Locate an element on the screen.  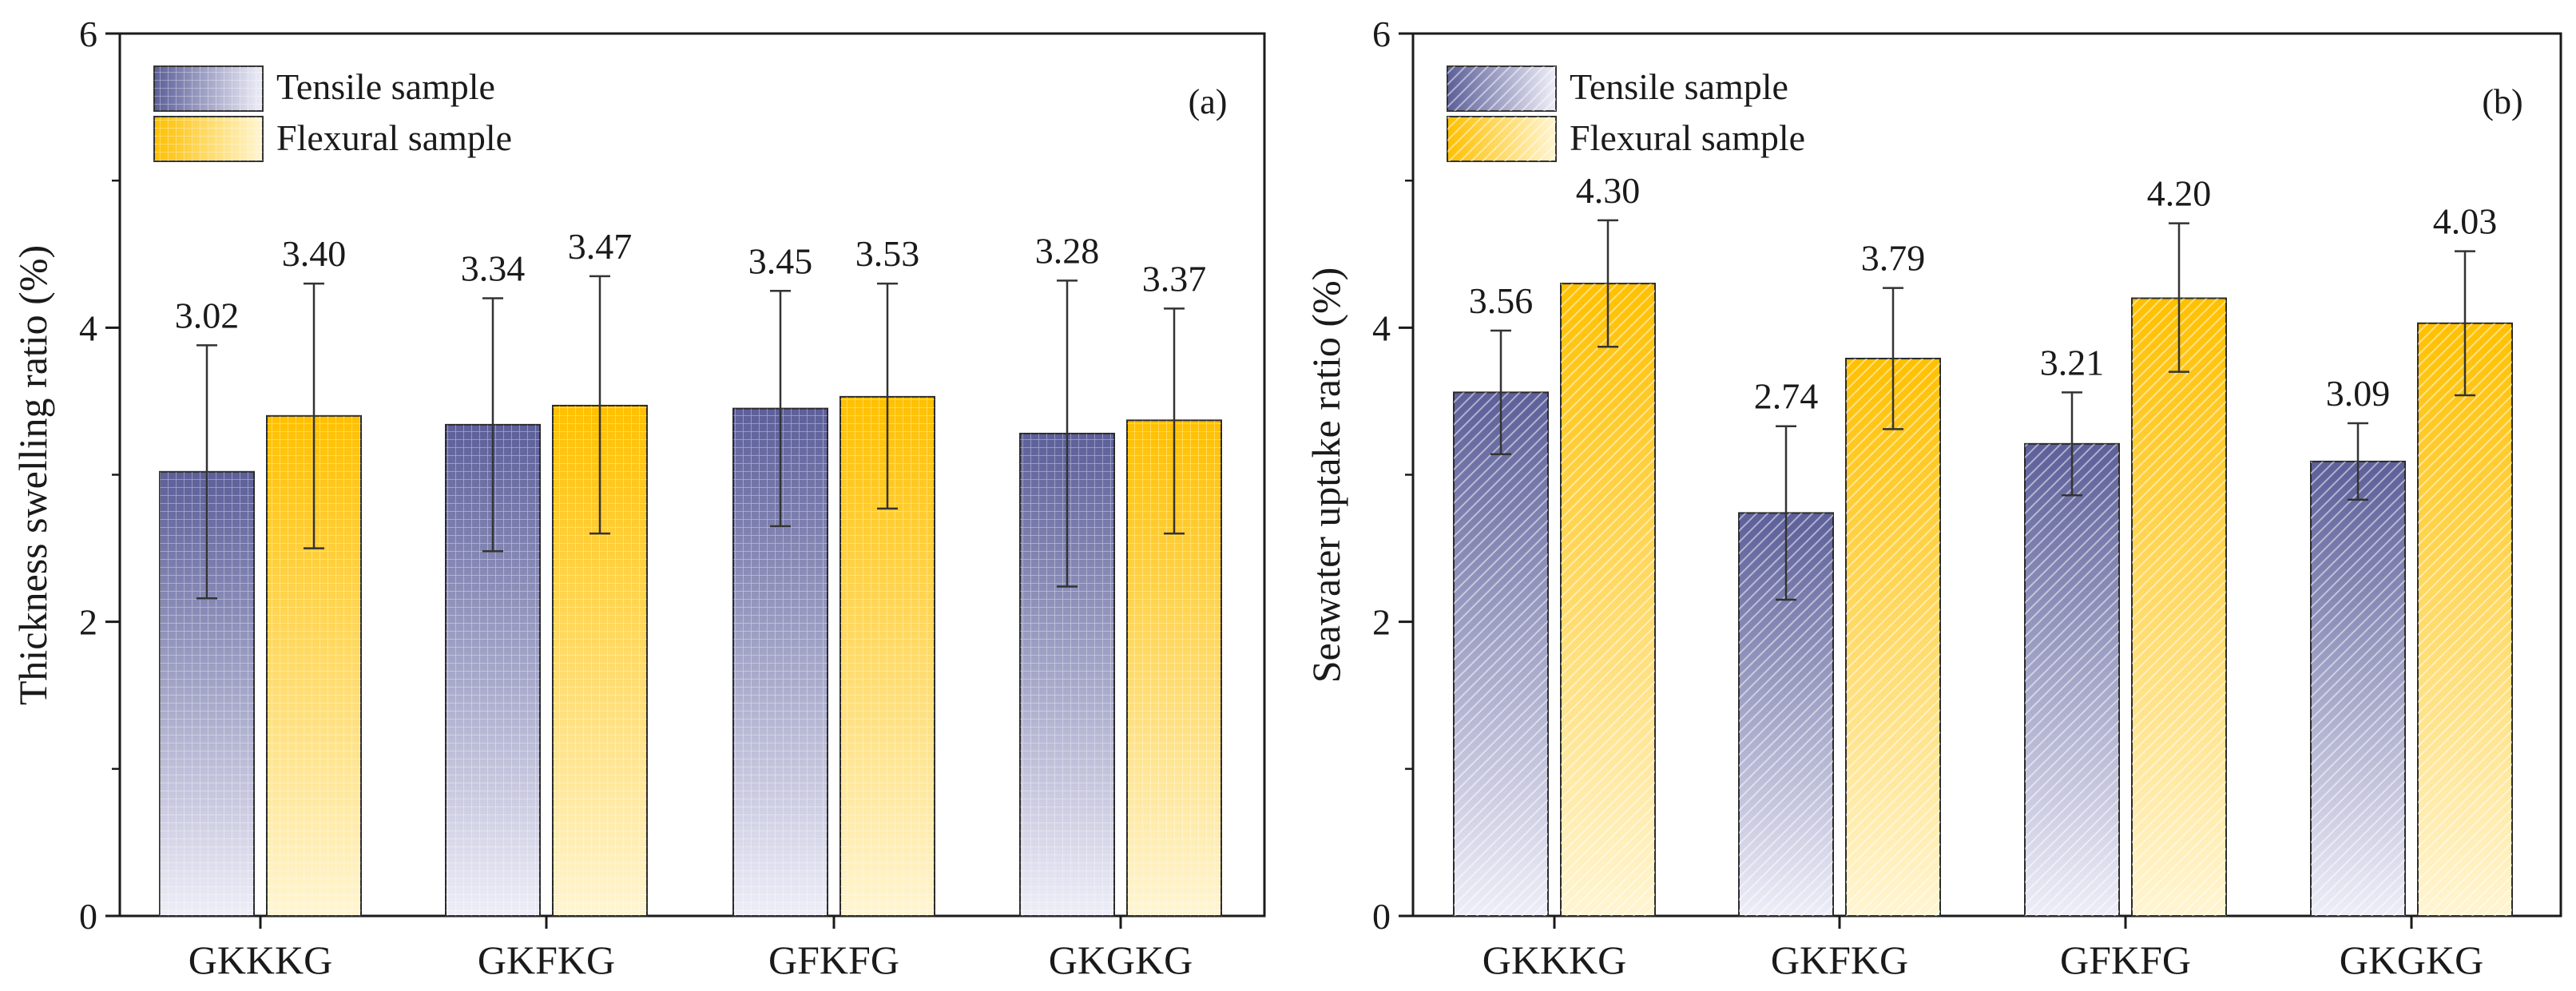
value-label-flexural: 3.40 is located at coordinates (314, 253).